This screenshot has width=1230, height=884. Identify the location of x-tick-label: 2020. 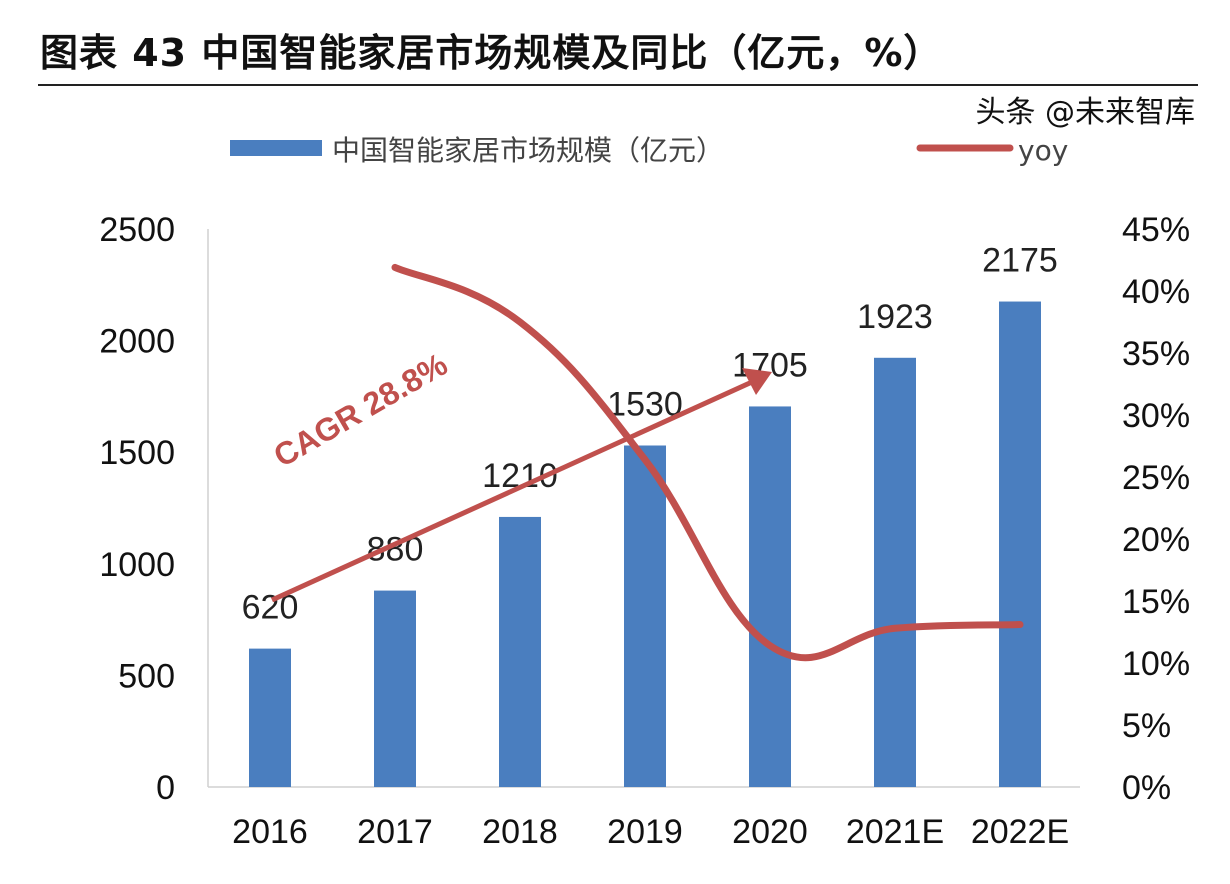
(770, 832).